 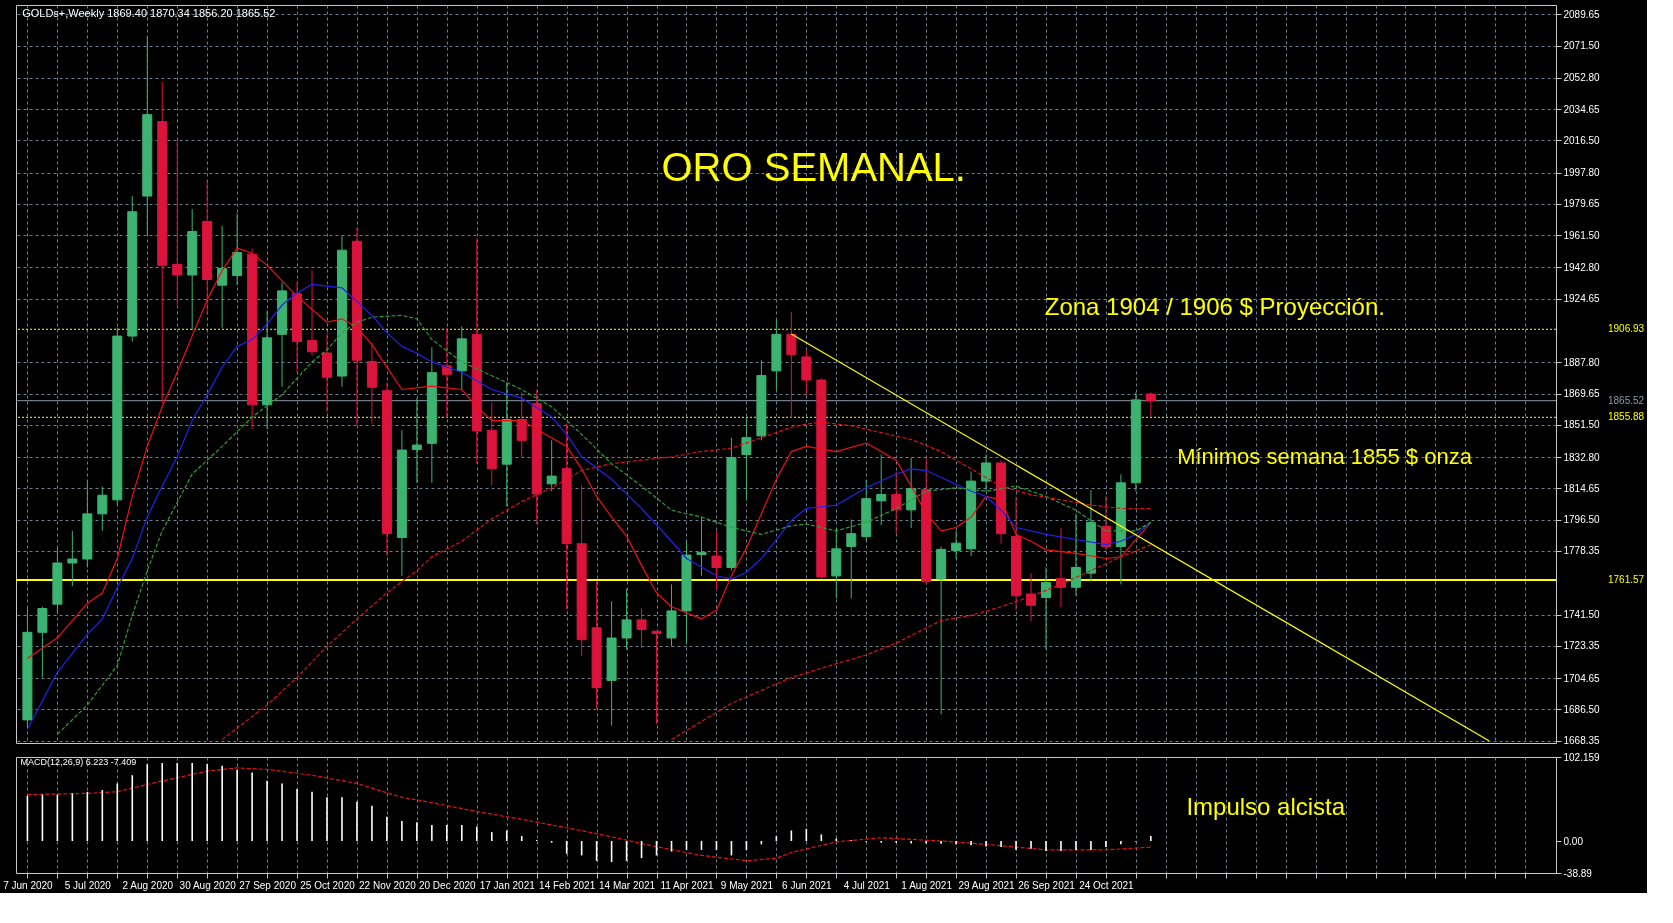 What do you see at coordinates (1582, 267) in the screenshot?
I see `y-tick-label: 1942.80` at bounding box center [1582, 267].